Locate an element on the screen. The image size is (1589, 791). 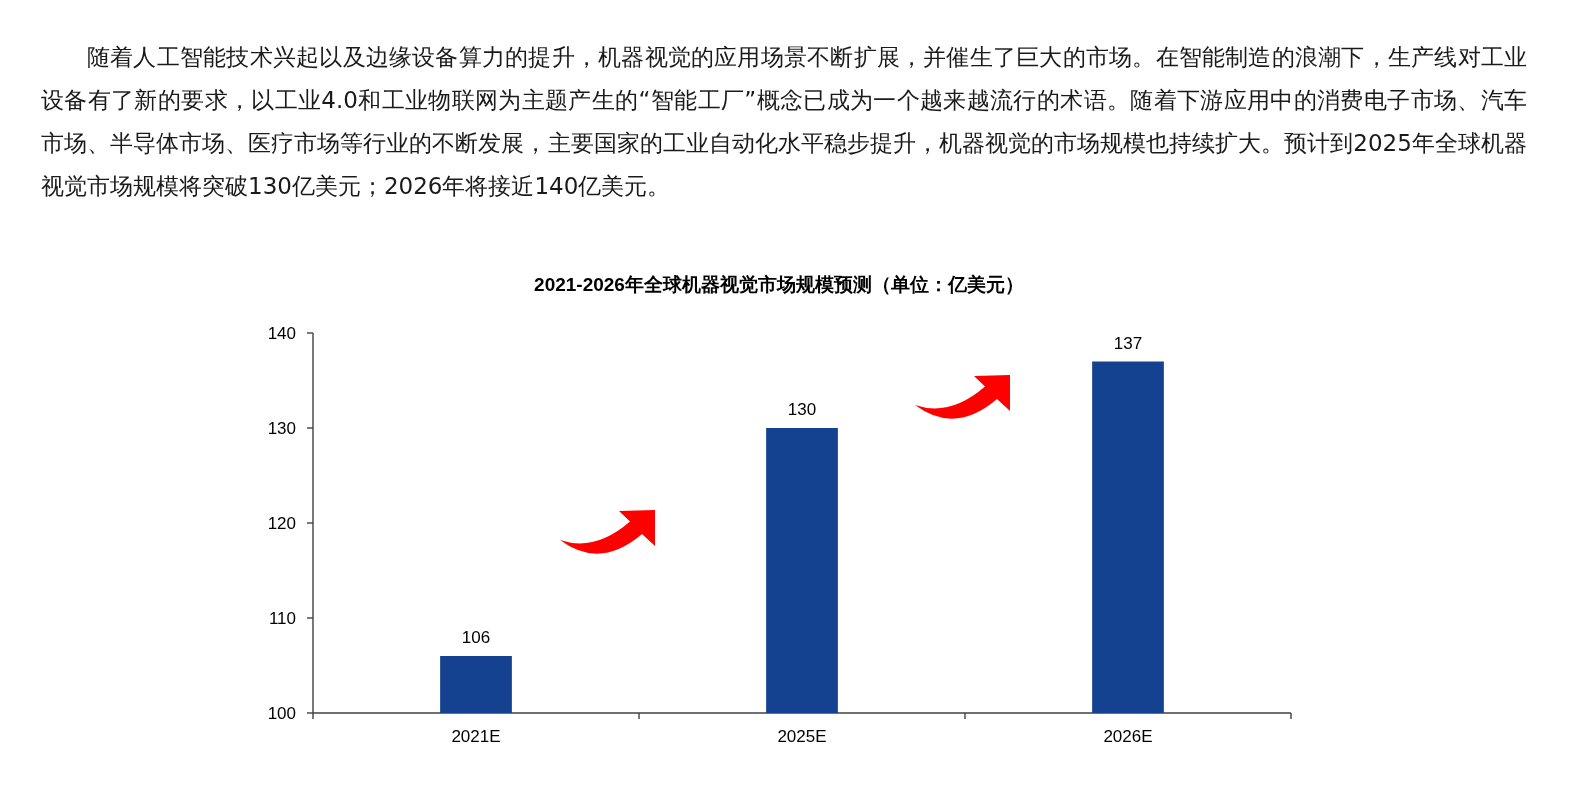
chart-title: 2021-2026年全球机器视觉市场规模预测（单位：亿美元） is located at coordinates (779, 284).